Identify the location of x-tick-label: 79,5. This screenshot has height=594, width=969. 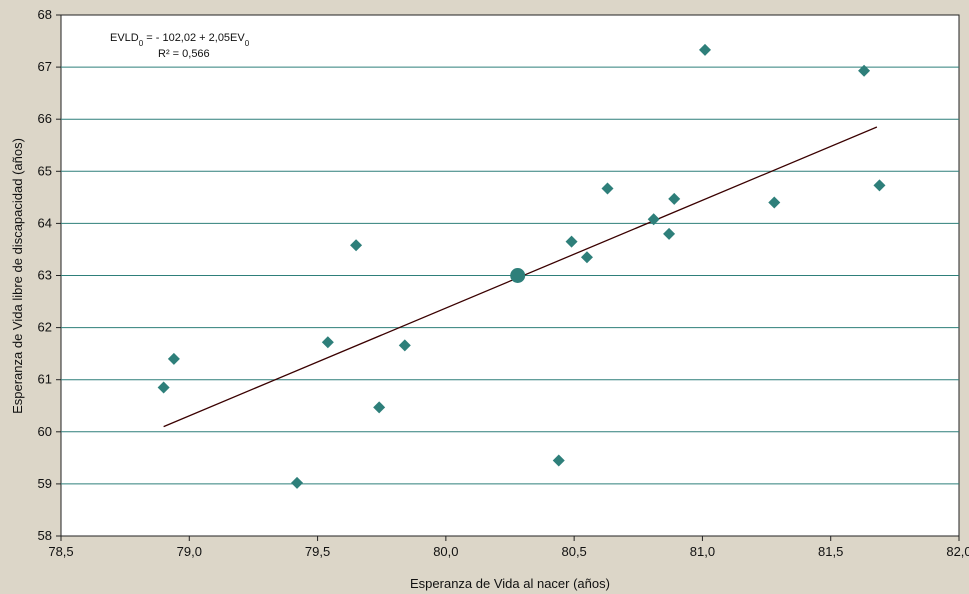
(317, 551).